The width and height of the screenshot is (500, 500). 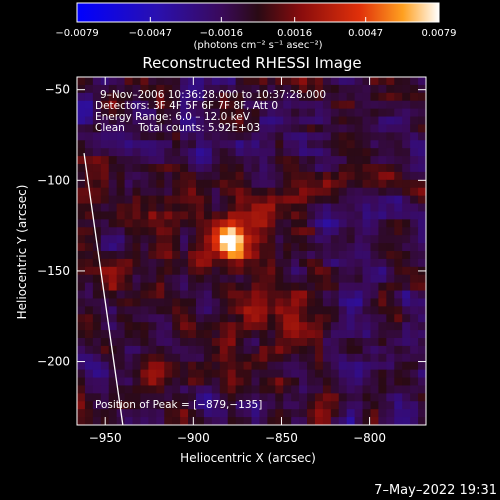 I want to click on colorbar-tick-label: −0.0047, so click(x=150, y=33).